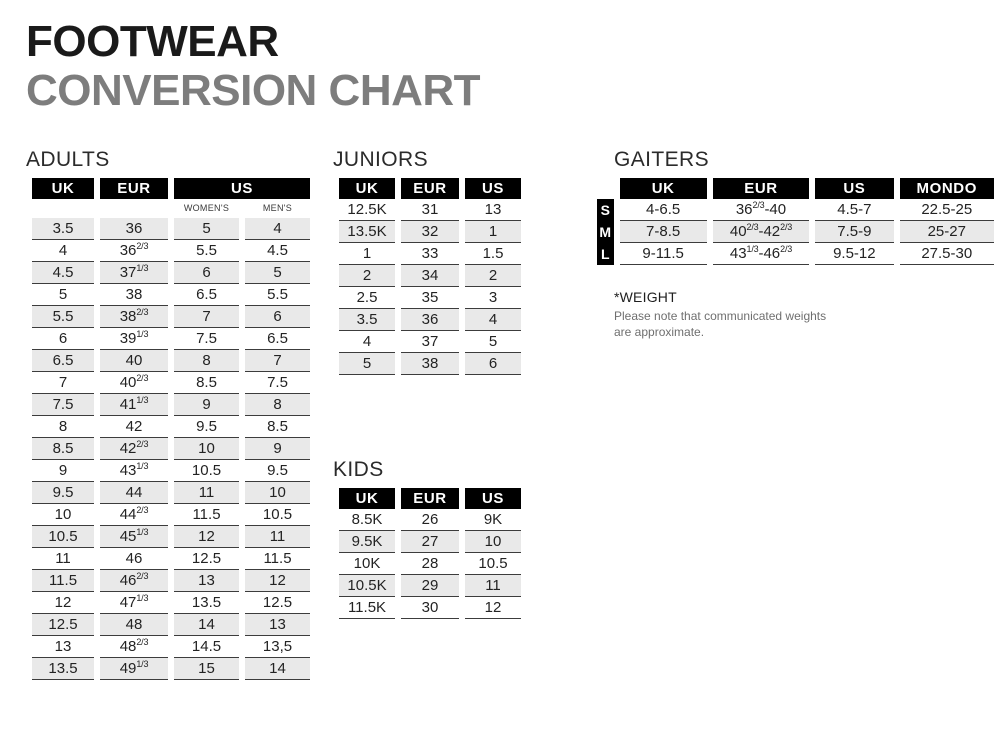 The width and height of the screenshot is (1000, 739). Describe the element at coordinates (493, 498) in the screenshot. I see `kids-header-us: US` at that location.